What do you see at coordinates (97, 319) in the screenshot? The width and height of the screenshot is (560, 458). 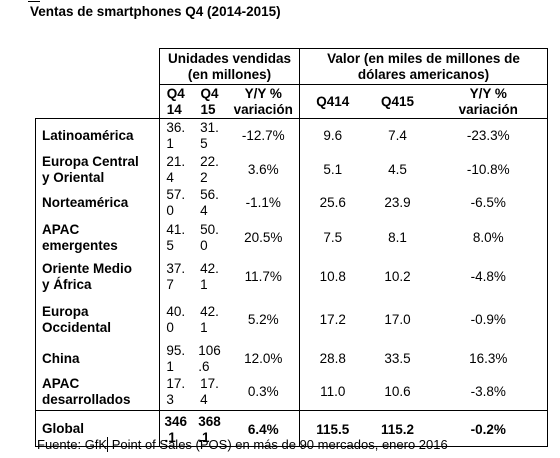 I see `region-label: Europa Occidental` at bounding box center [97, 319].